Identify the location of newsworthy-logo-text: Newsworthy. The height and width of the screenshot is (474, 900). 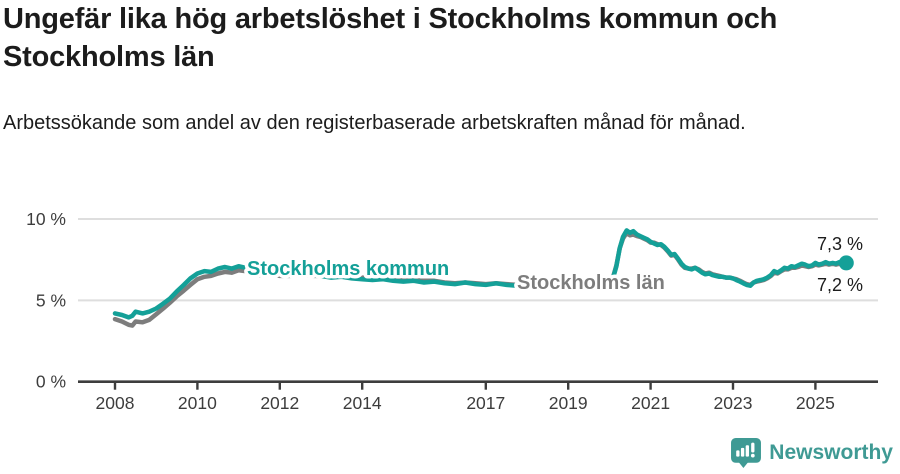
(831, 452).